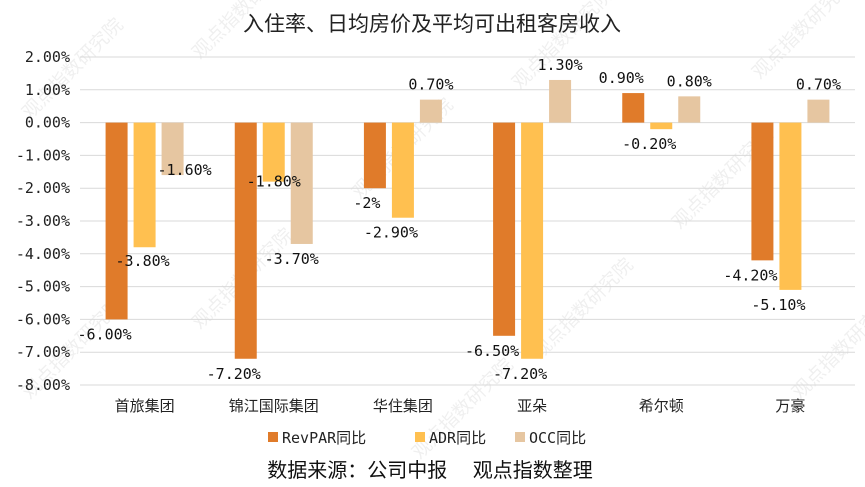 This screenshot has height=487, width=865. What do you see at coordinates (557, 438) in the screenshot?
I see `legend-label: OCC同比` at bounding box center [557, 438].